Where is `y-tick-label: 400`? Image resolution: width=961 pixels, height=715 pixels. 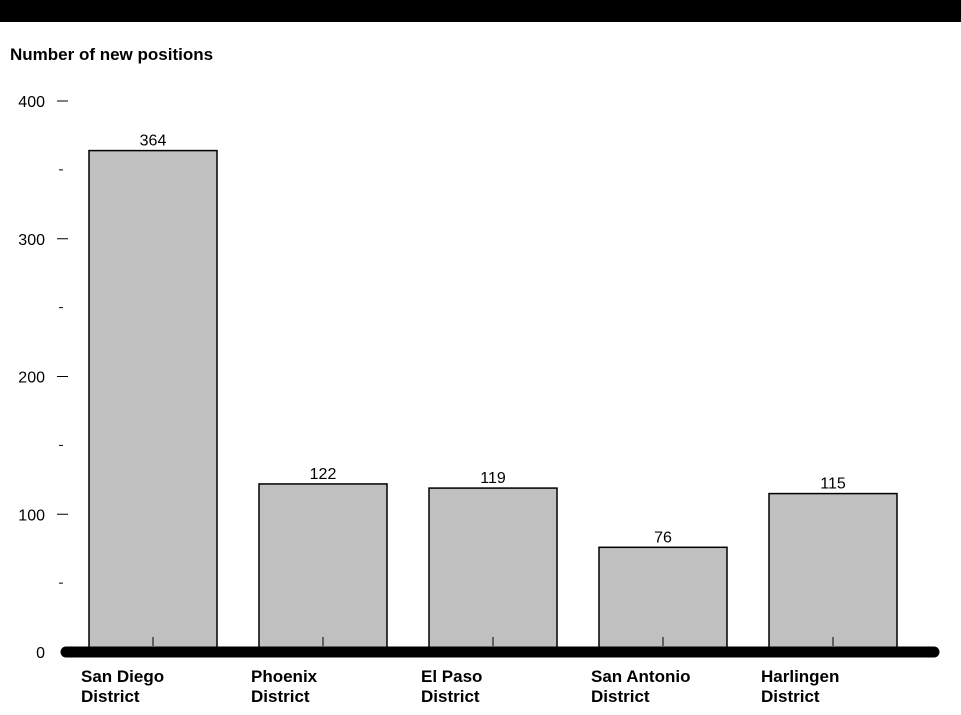
y-tick-label: 400 is located at coordinates (31, 102).